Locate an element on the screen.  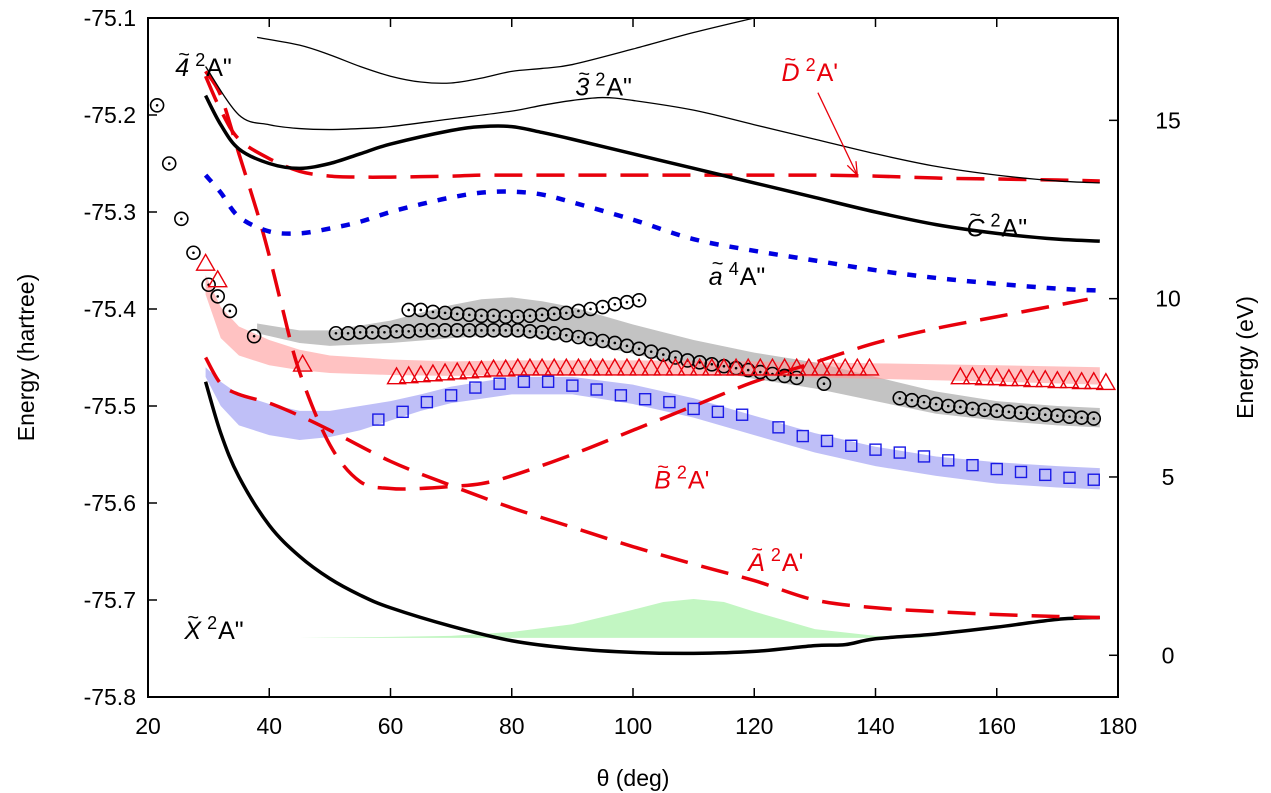
y2-tick-label: 0 is located at coordinates (1168, 655).